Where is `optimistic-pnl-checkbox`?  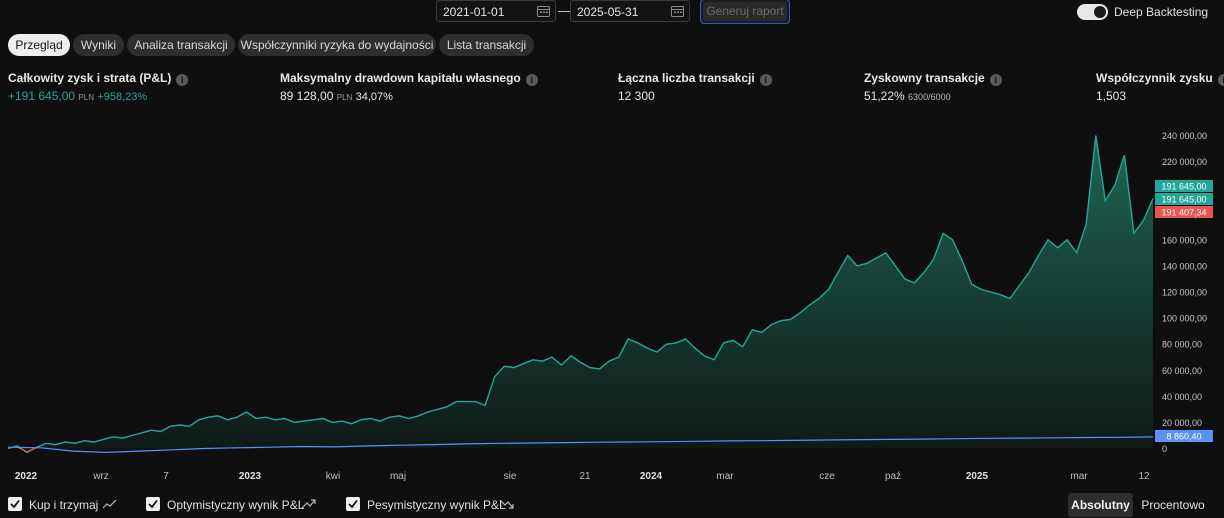
optimistic-pnl-checkbox is located at coordinates (153, 504).